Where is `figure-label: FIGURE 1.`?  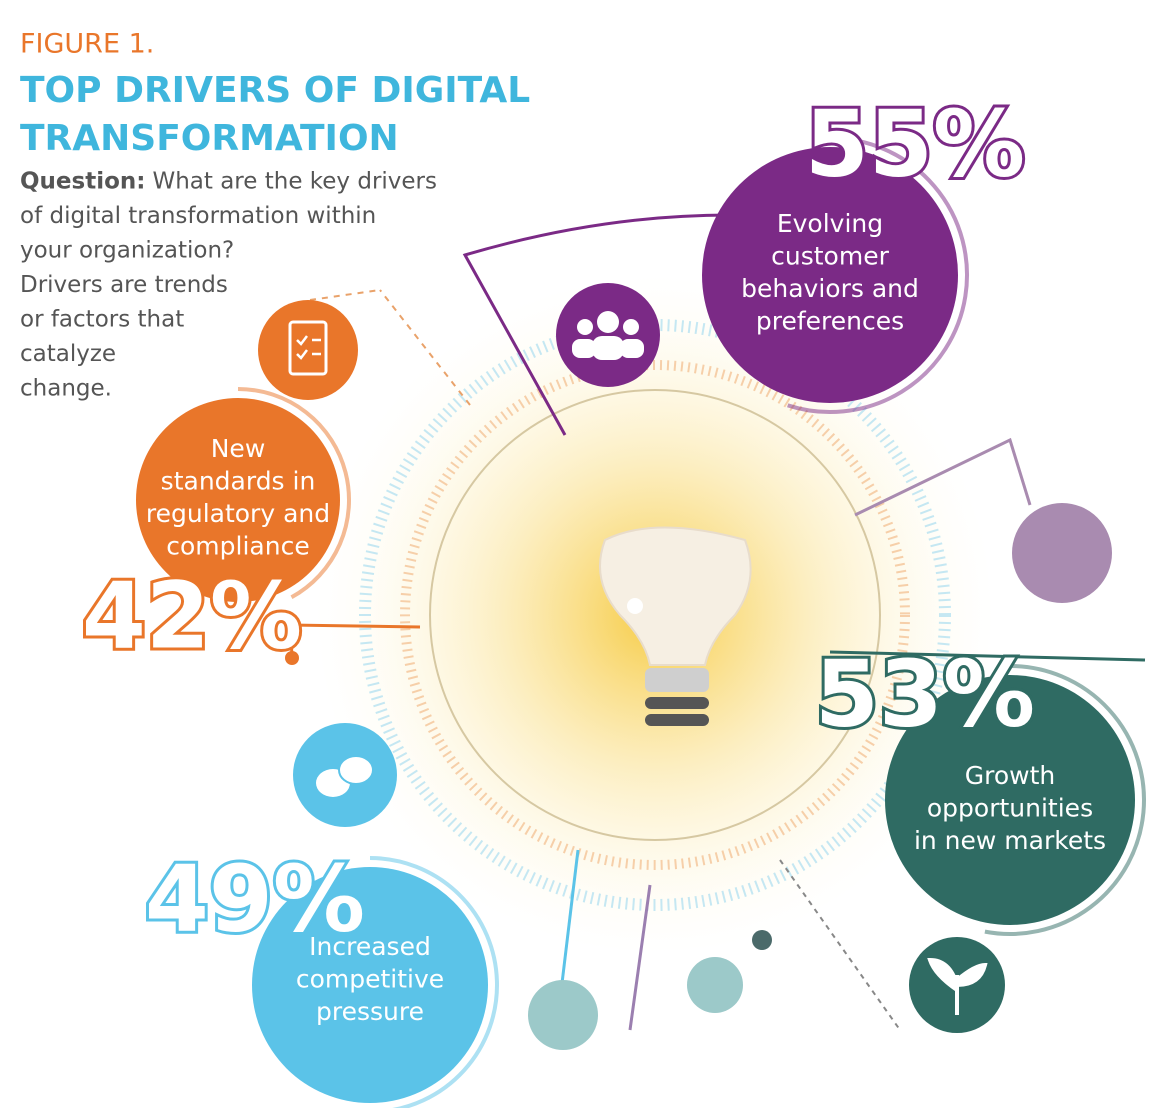 figure-label: FIGURE 1. is located at coordinates (87, 44).